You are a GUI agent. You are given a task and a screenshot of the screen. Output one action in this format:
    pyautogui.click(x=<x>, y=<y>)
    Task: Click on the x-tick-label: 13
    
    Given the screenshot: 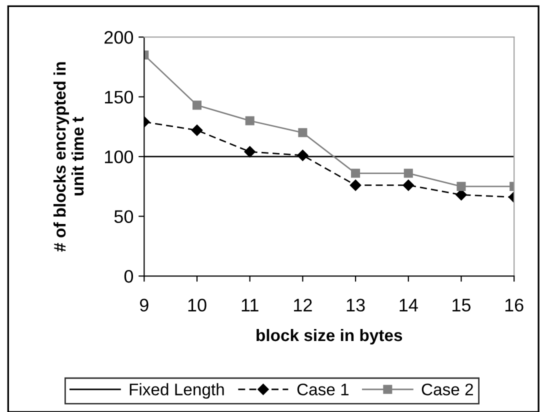 What is the action you would take?
    pyautogui.click(x=355, y=305)
    